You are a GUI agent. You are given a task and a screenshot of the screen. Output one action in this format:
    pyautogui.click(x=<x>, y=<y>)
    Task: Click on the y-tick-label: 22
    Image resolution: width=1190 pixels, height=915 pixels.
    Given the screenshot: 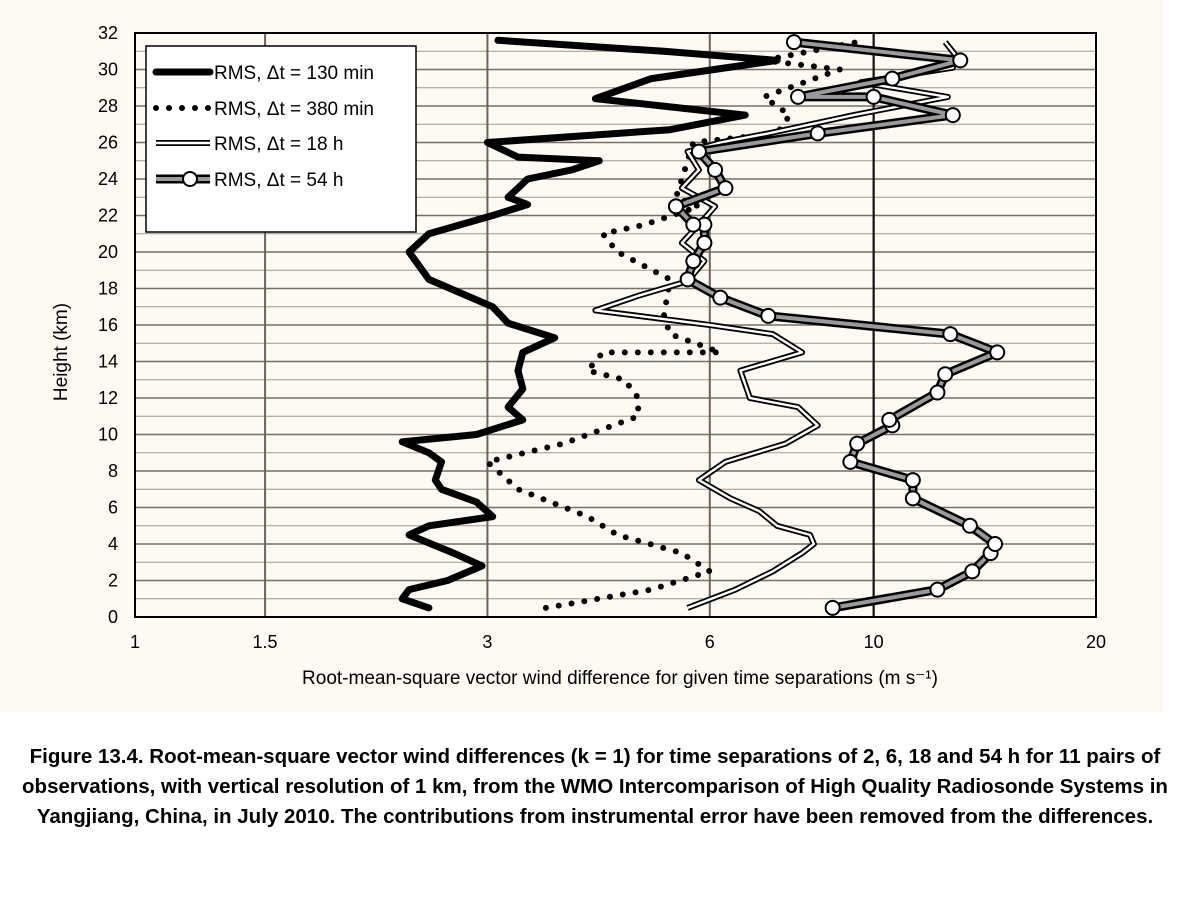 What is the action you would take?
    pyautogui.click(x=108, y=216)
    